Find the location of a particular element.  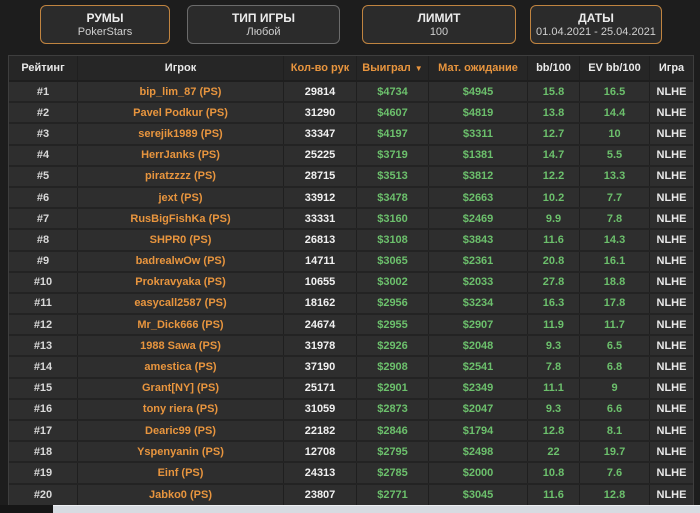

player-cell: serejik1989 (PS) is located at coordinates (180, 134).